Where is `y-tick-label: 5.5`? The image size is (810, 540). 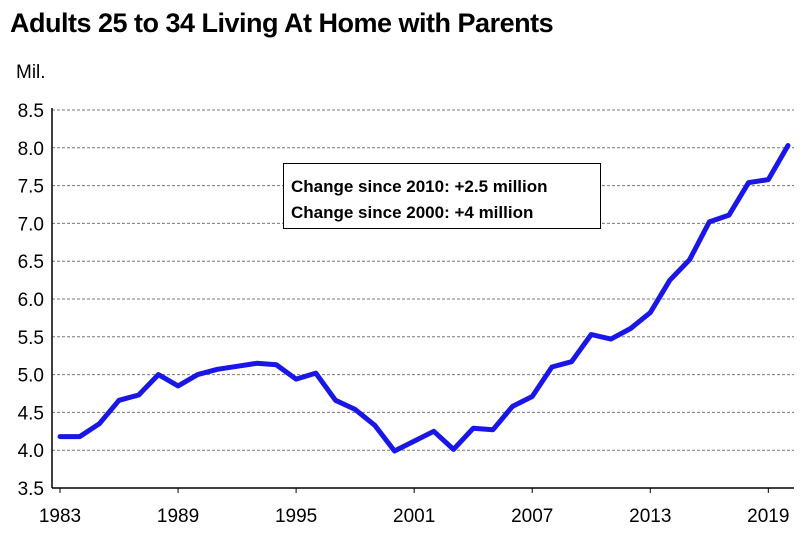
y-tick-label: 5.5 is located at coordinates (31, 338).